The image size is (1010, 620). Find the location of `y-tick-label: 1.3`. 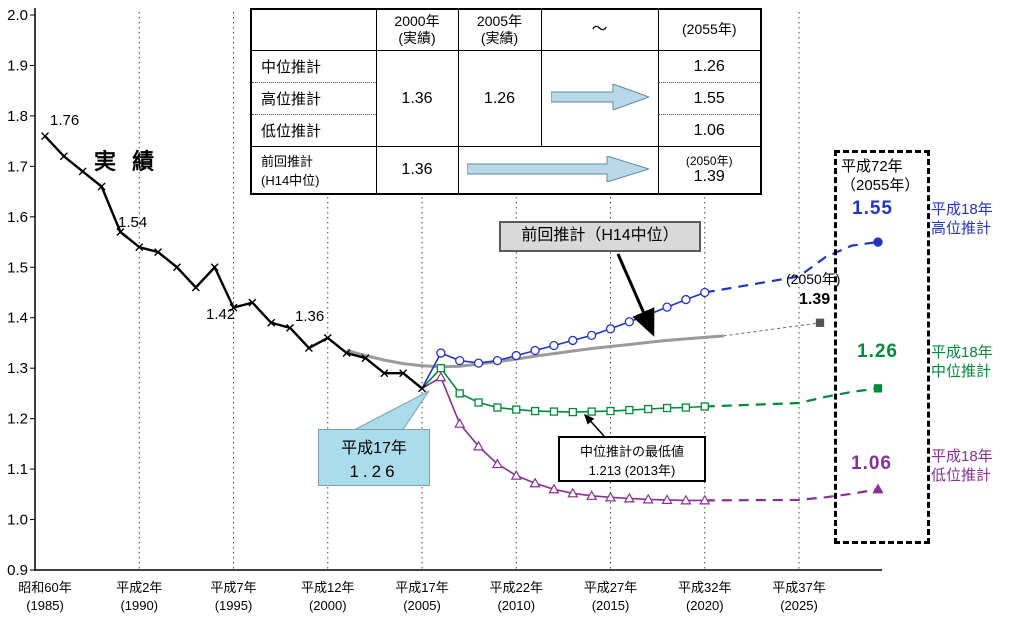

y-tick-label: 1.3 is located at coordinates (17, 368).